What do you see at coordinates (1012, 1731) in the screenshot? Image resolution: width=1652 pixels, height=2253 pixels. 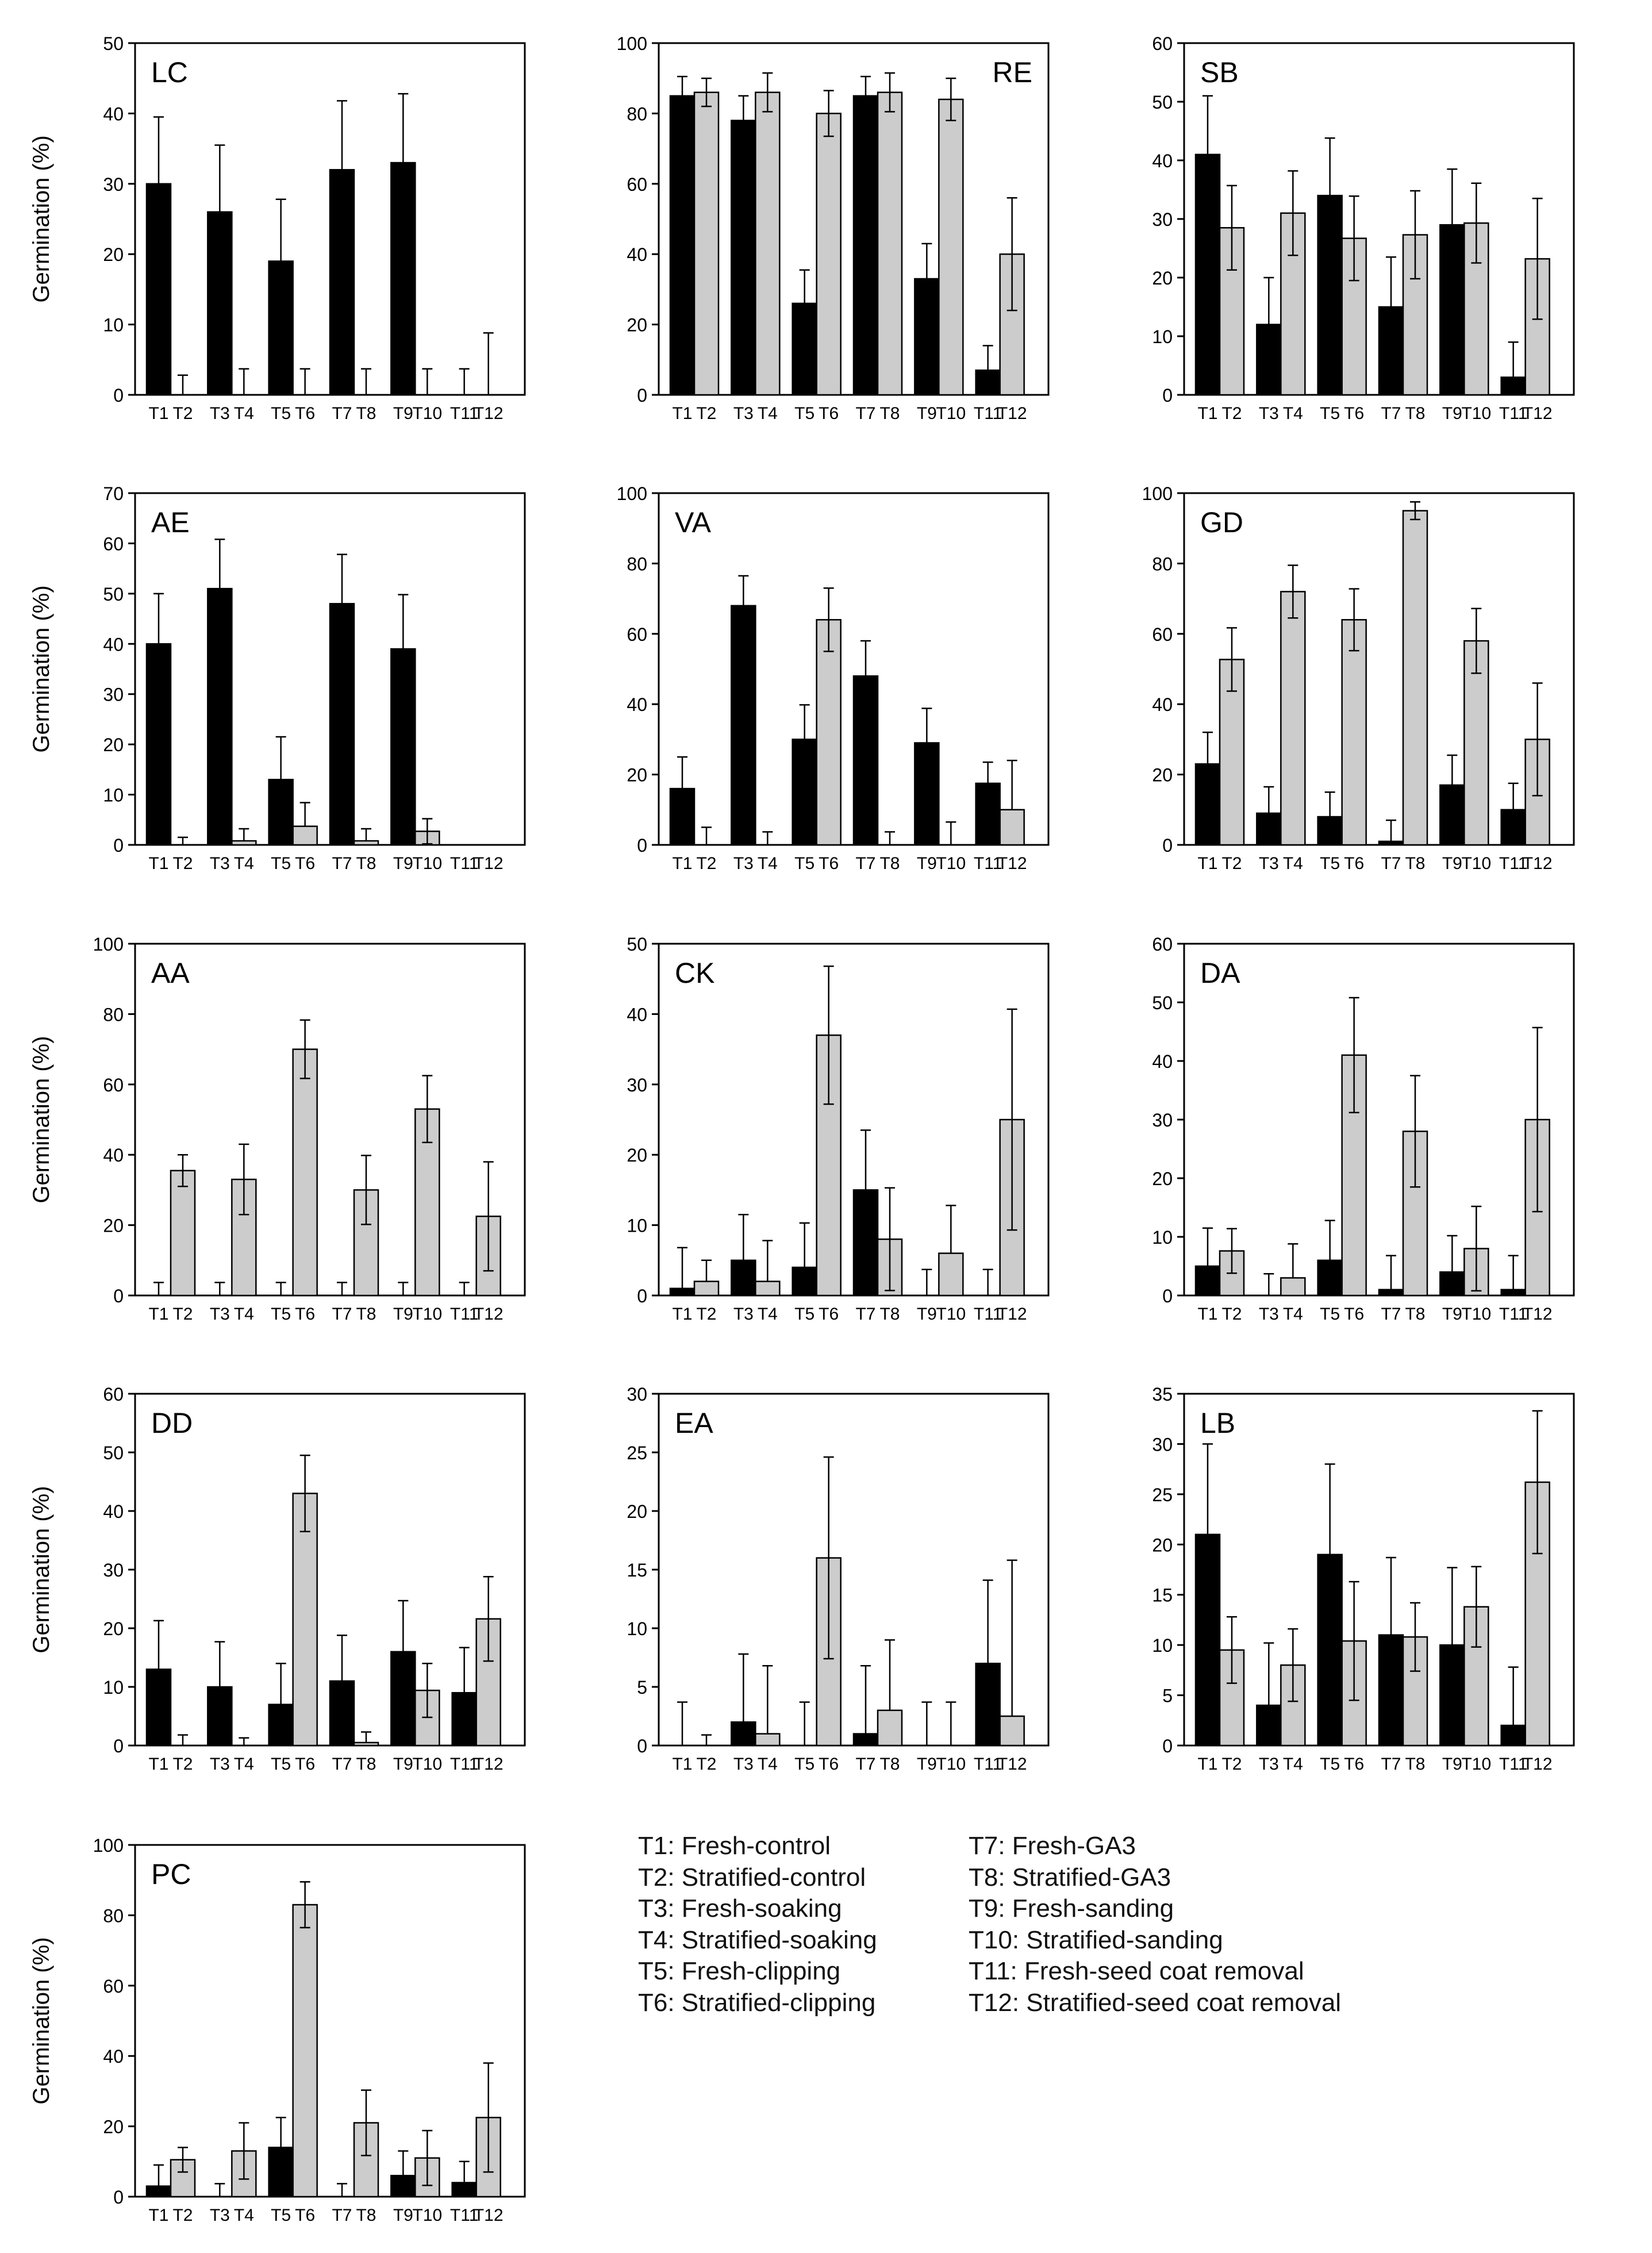 I see `bar-ea-t12` at bounding box center [1012, 1731].